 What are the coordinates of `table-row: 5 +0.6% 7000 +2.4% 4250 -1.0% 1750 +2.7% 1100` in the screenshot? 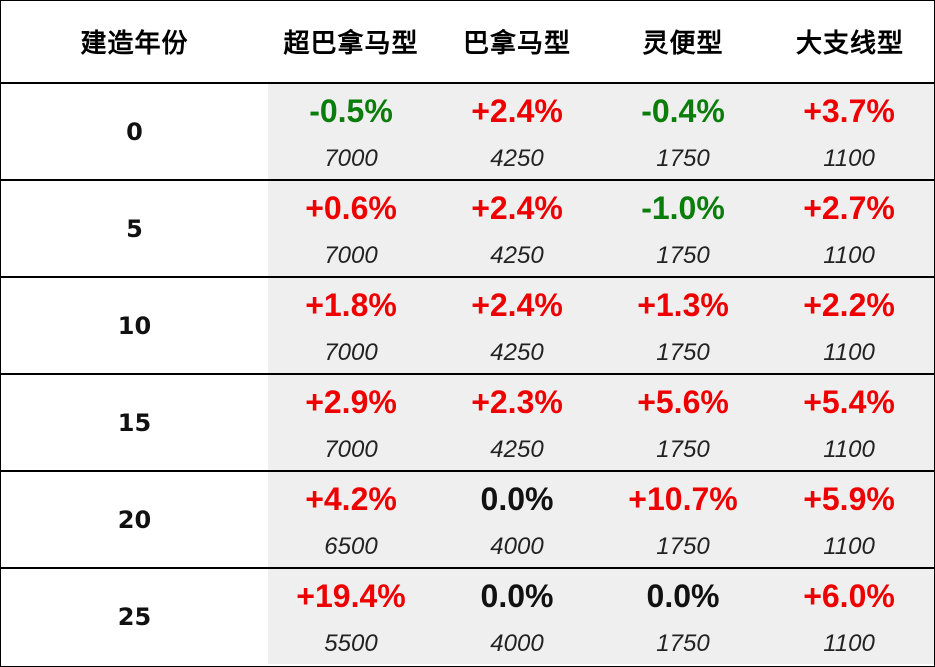 It's located at (467, 229).